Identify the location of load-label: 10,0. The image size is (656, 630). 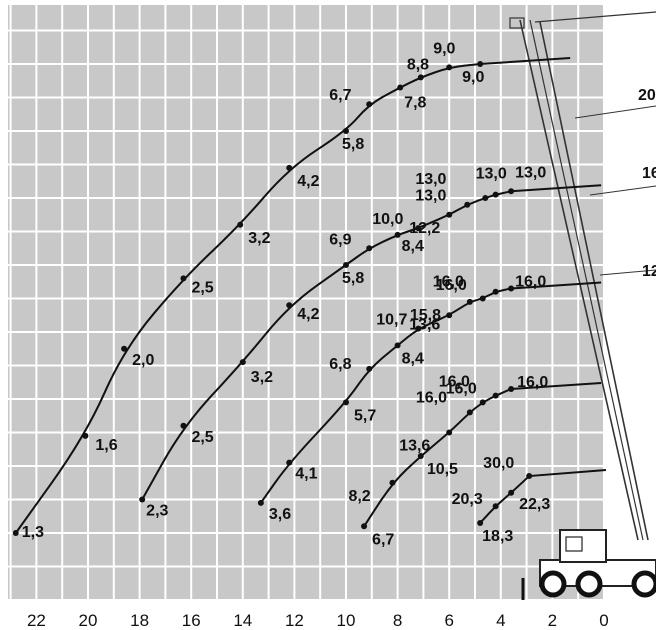
(387, 219).